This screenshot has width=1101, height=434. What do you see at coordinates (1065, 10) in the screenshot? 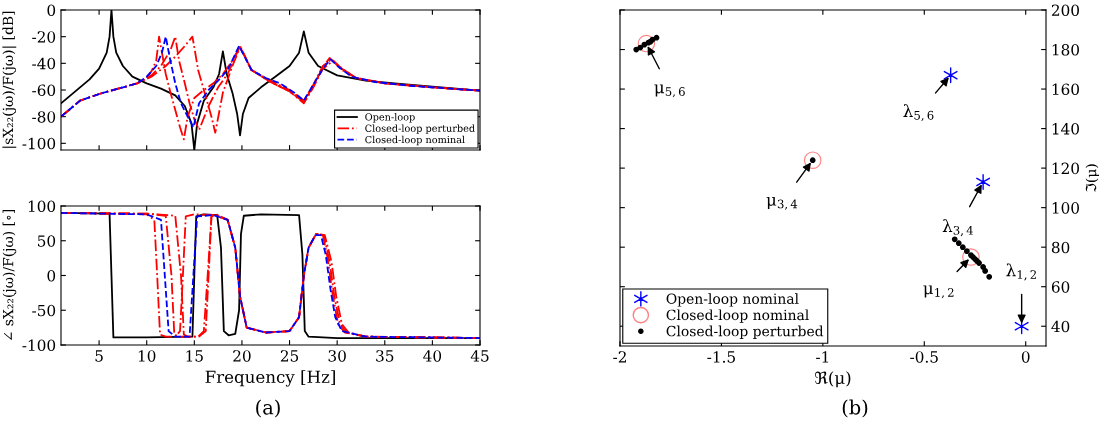
I see `y-tick-label: 200` at bounding box center [1065, 10].